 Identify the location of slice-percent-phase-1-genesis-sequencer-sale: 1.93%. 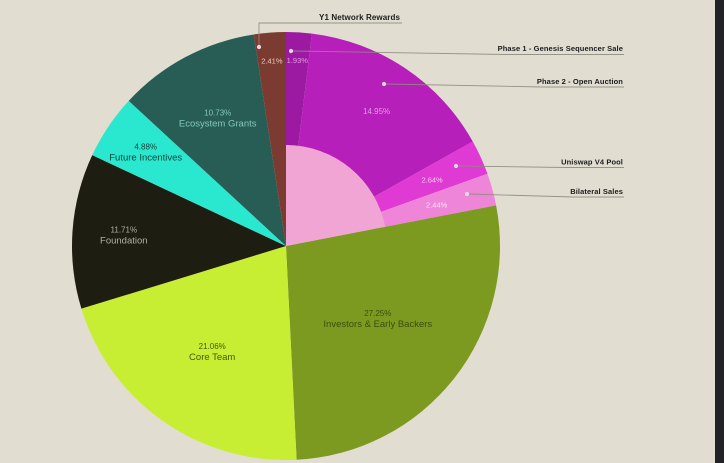
(298, 60).